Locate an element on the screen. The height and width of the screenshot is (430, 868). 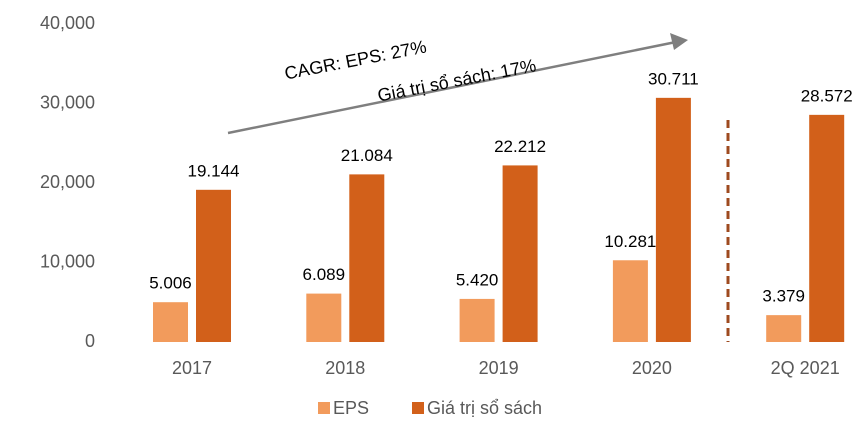
value-label: 30.711 is located at coordinates (673, 78).